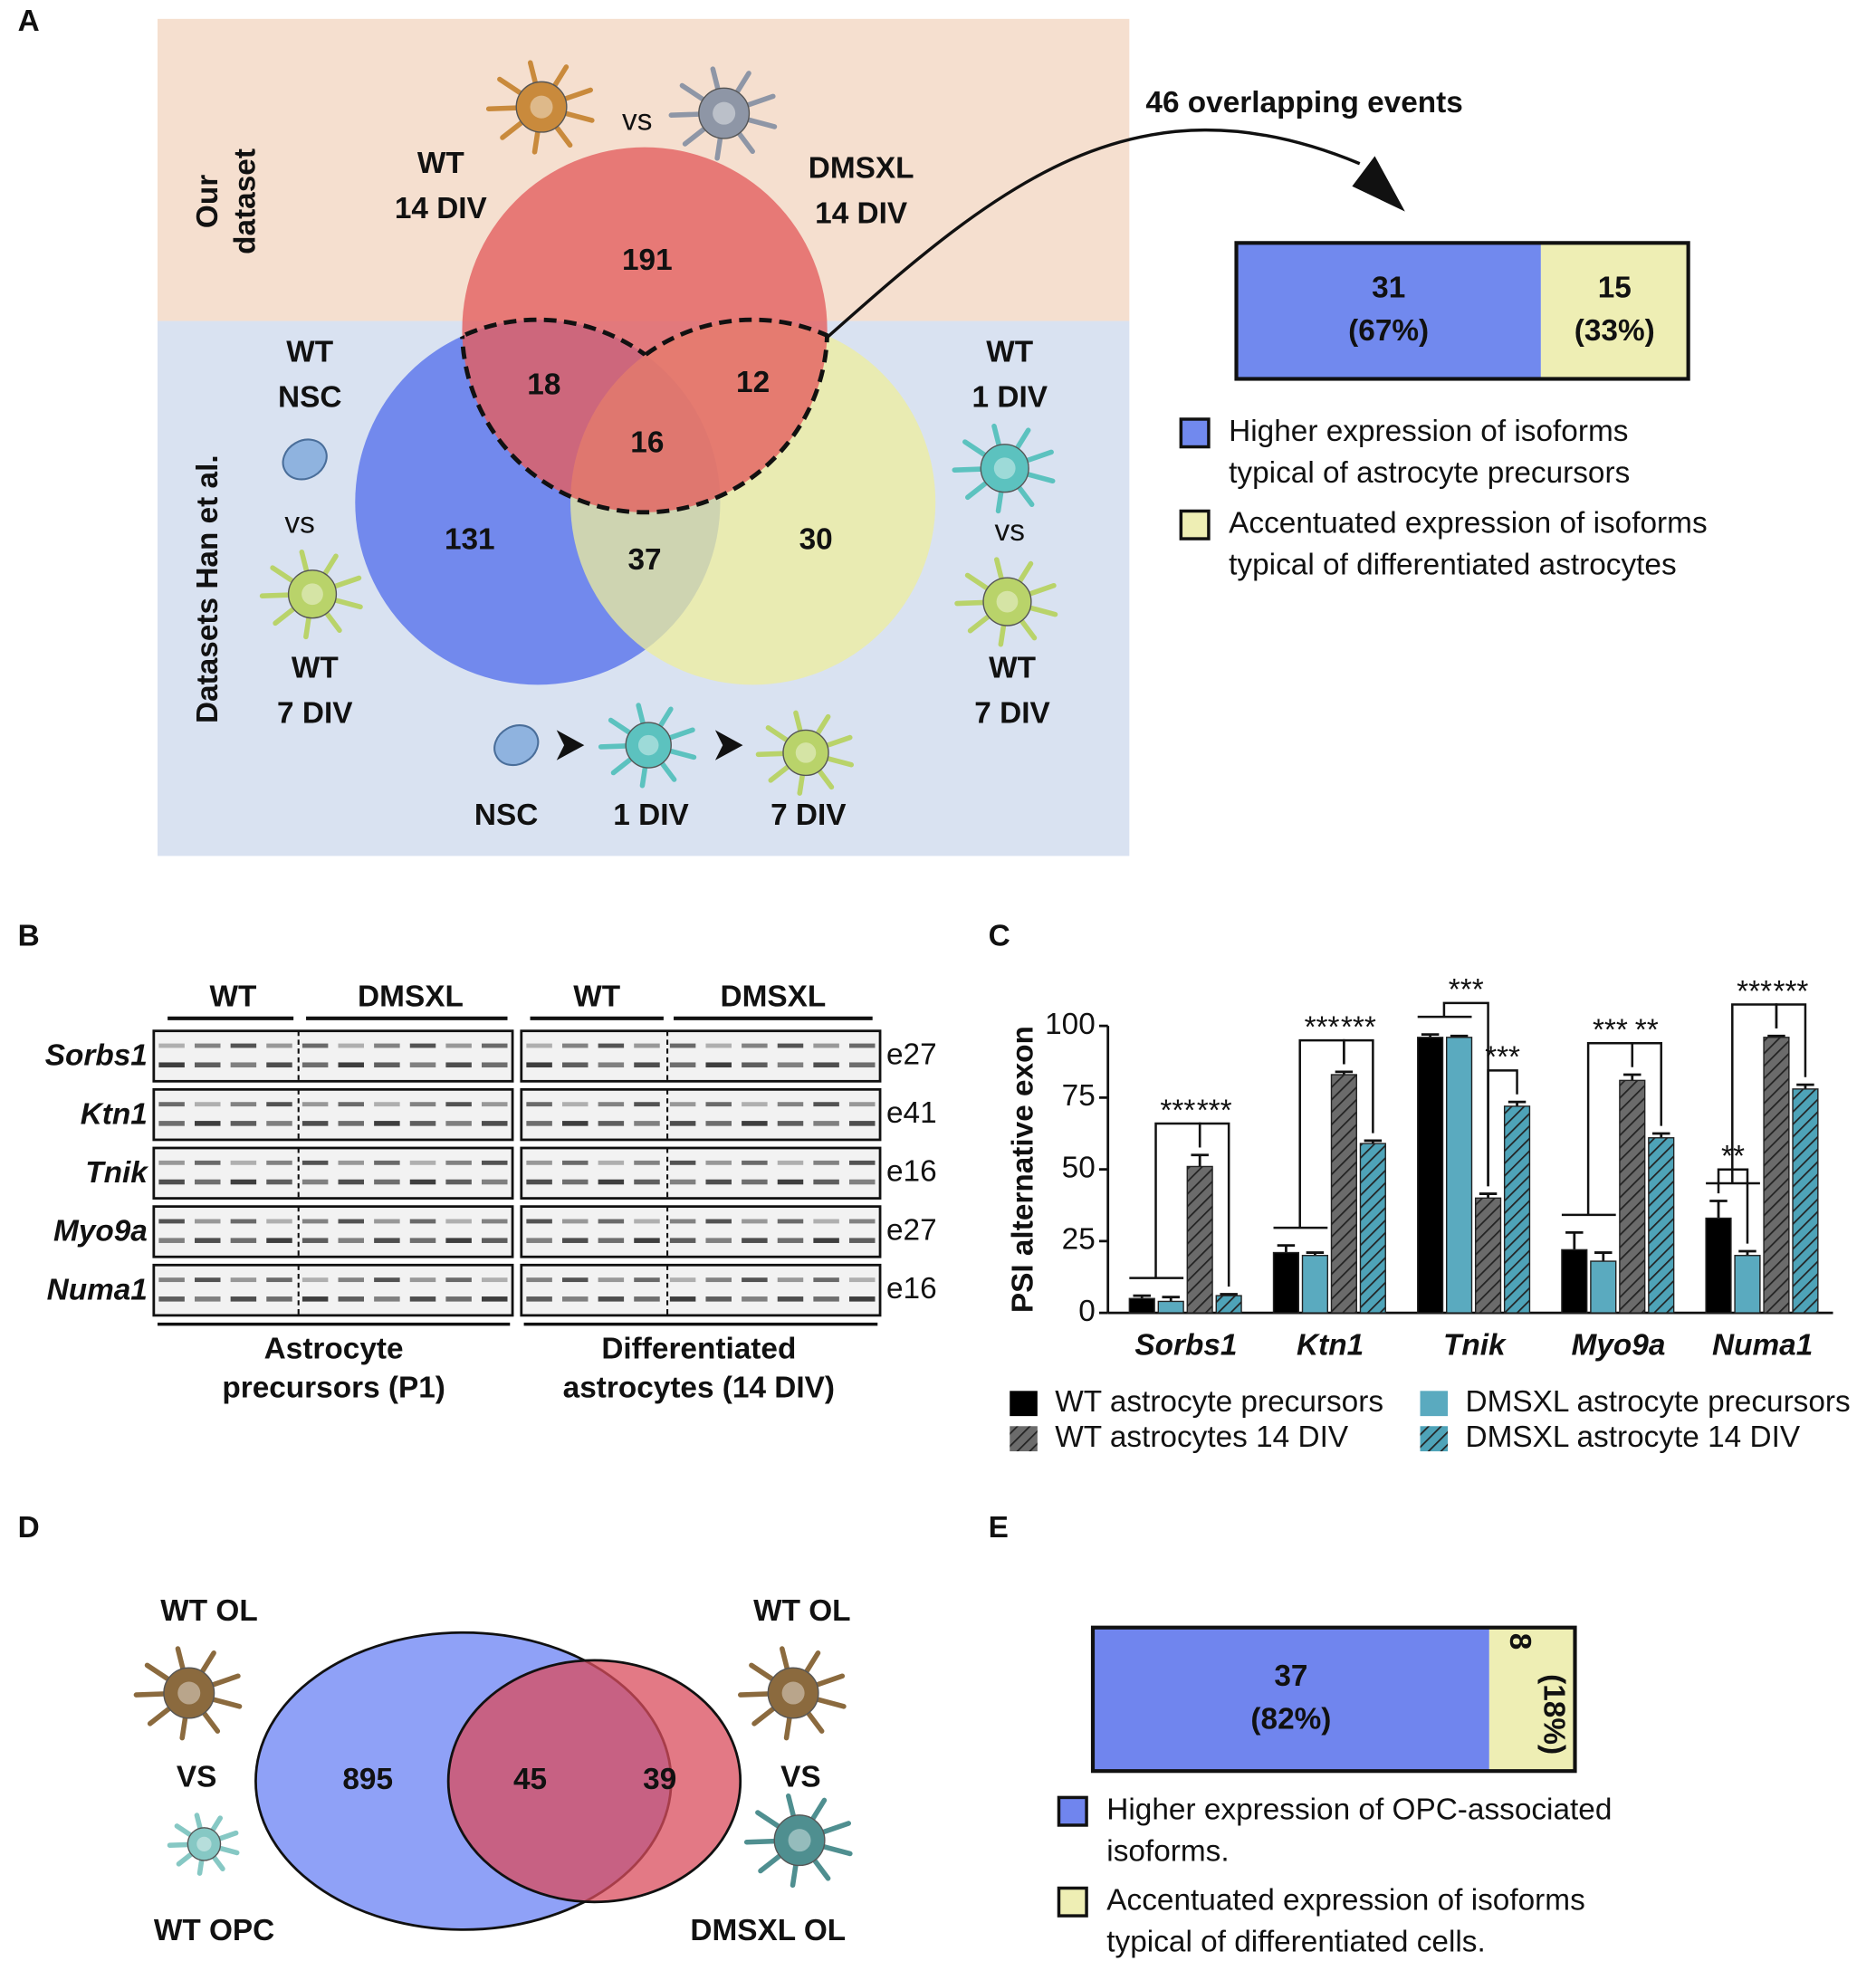  What do you see at coordinates (116, 1173) in the screenshot?
I see `gene-label: Tnik` at bounding box center [116, 1173].